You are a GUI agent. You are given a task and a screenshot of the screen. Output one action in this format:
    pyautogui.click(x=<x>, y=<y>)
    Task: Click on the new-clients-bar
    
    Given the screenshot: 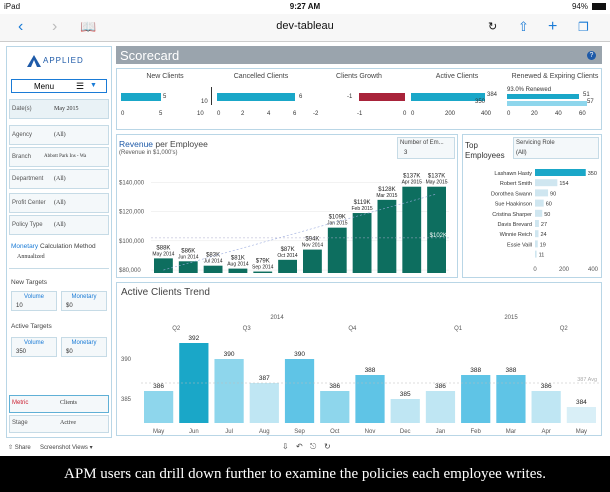 What is the action you would take?
    pyautogui.click(x=141, y=97)
    